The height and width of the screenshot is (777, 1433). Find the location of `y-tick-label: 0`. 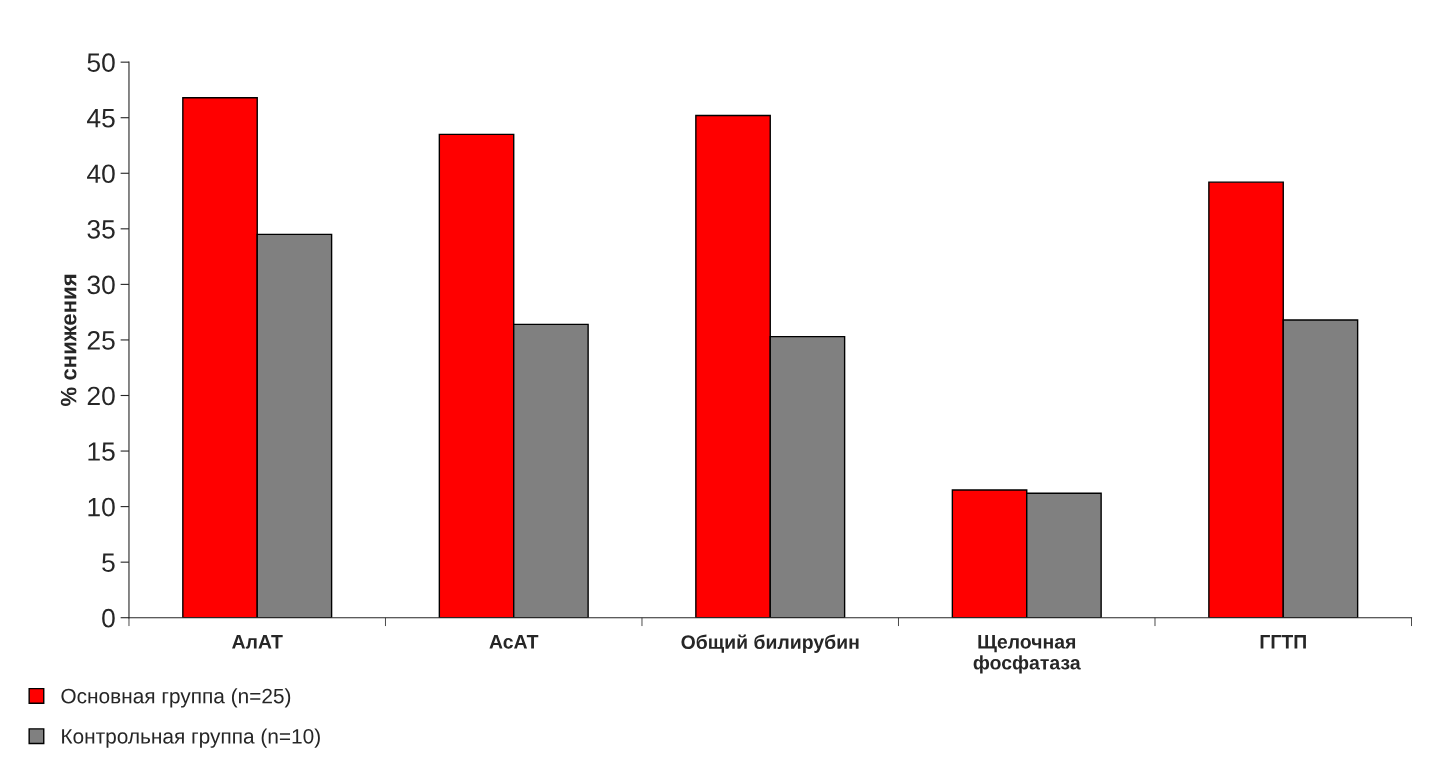

y-tick-label: 0 is located at coordinates (108, 618).